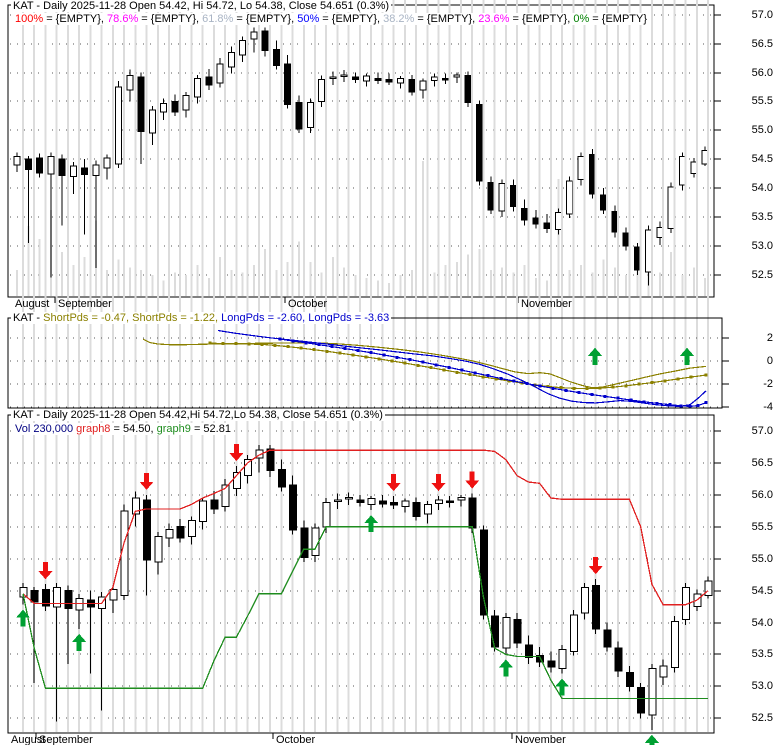  I want to click on oscillator-y-tick-label: 2, so click(769, 338).